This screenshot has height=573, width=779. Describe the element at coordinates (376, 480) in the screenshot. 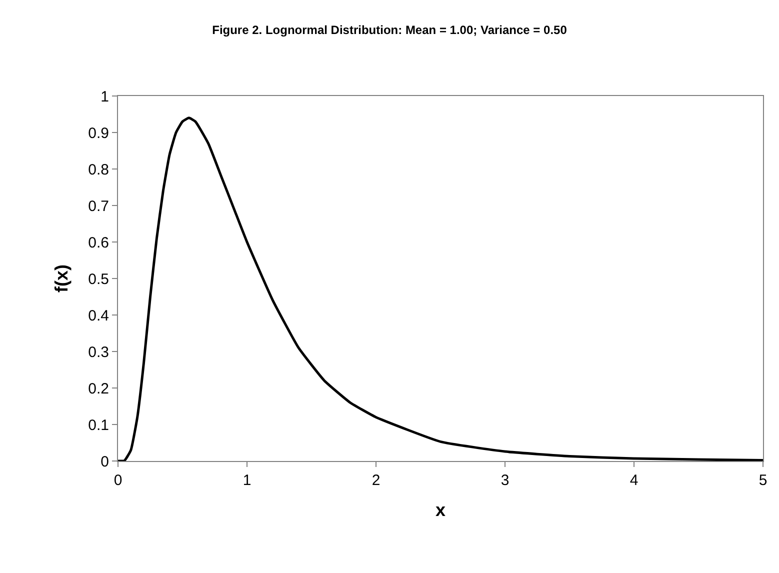

I see `x-tick-label: 2` at that location.